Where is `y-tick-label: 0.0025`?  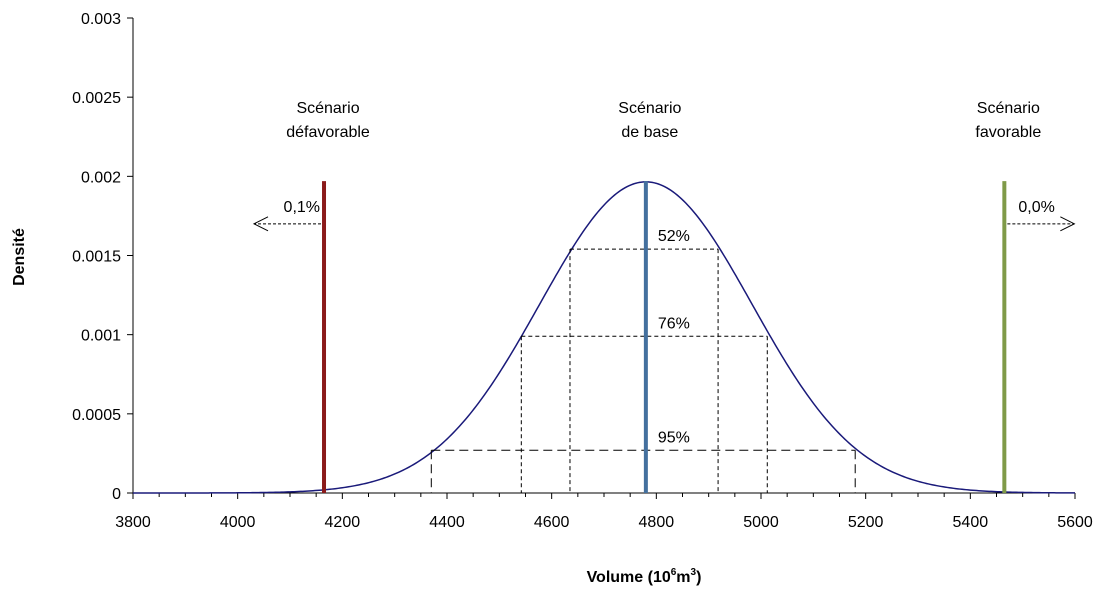 y-tick-label: 0.0025 is located at coordinates (96, 98).